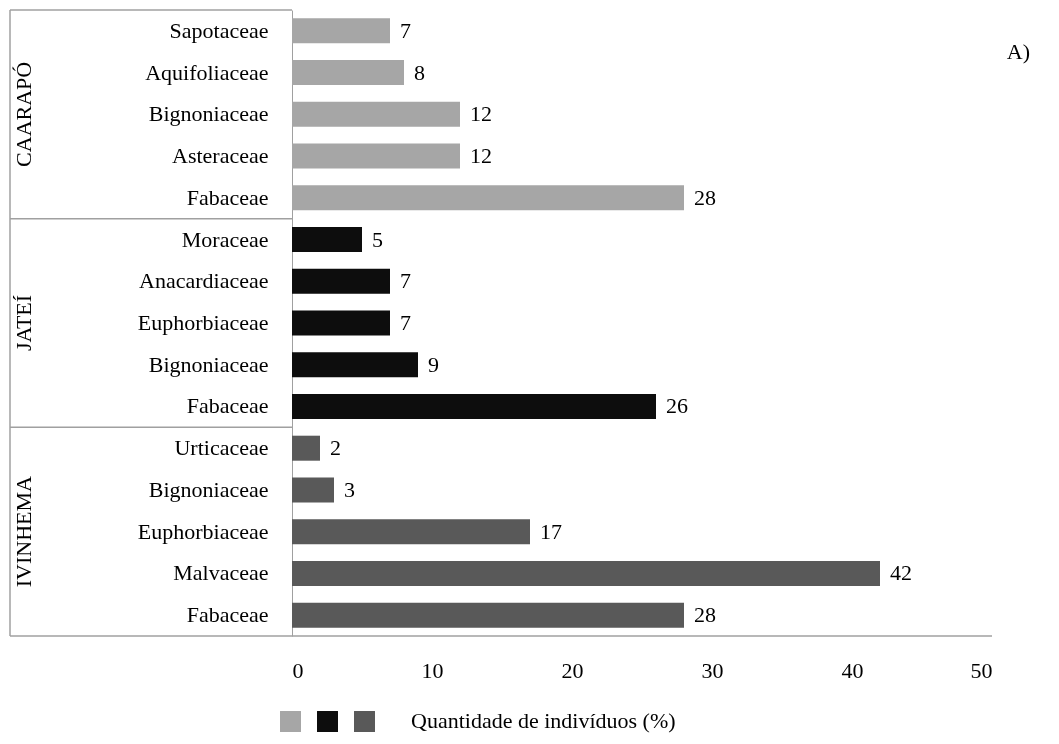  What do you see at coordinates (220, 156) in the screenshot?
I see `y-tick-label: Asteraceae` at bounding box center [220, 156].